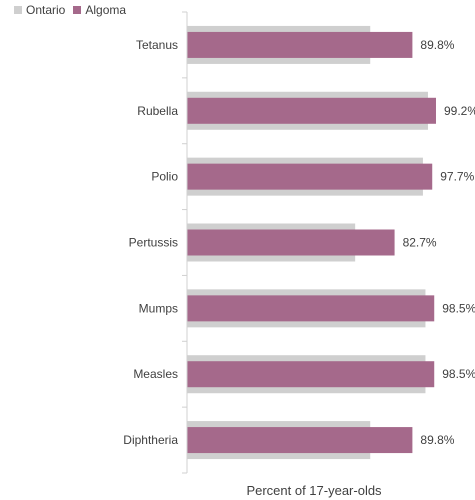 This screenshot has height=500, width=475. I want to click on category-label-diphtheria: Diphtheria, so click(150, 440).